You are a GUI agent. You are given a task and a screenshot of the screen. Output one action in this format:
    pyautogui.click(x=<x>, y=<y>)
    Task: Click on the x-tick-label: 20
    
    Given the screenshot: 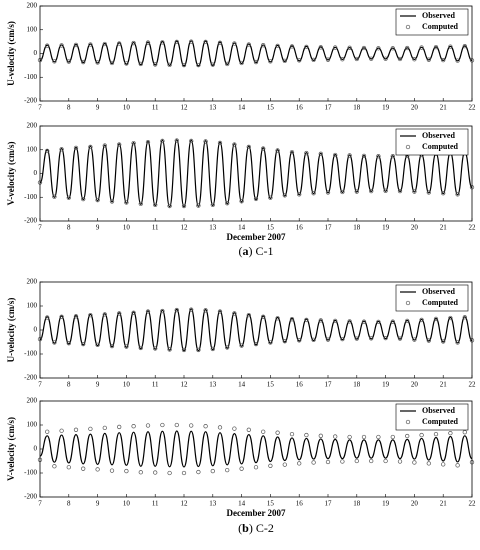 What is the action you would take?
    pyautogui.click(x=415, y=228)
    